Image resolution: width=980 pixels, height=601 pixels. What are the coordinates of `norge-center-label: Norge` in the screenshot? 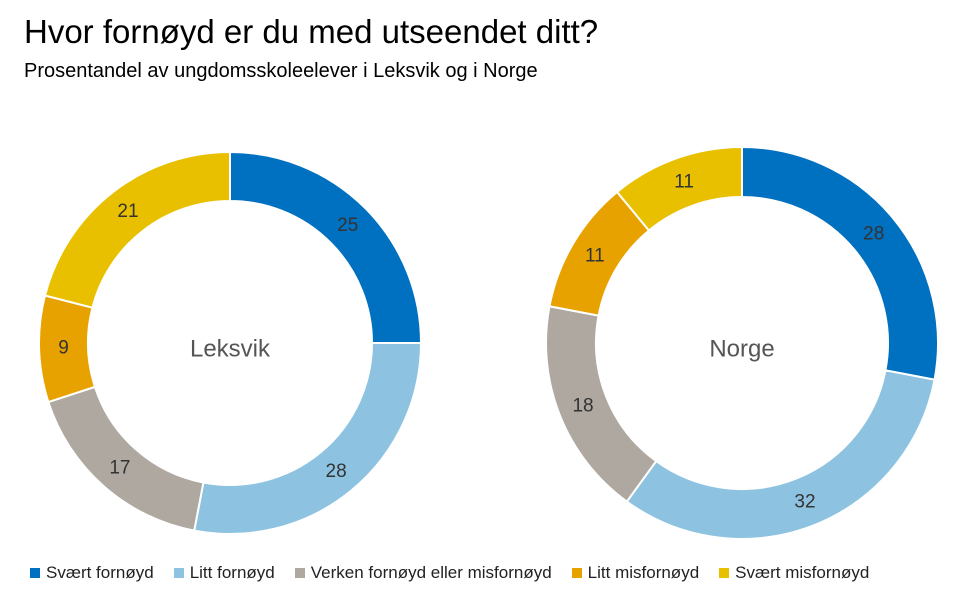 It's located at (741, 349).